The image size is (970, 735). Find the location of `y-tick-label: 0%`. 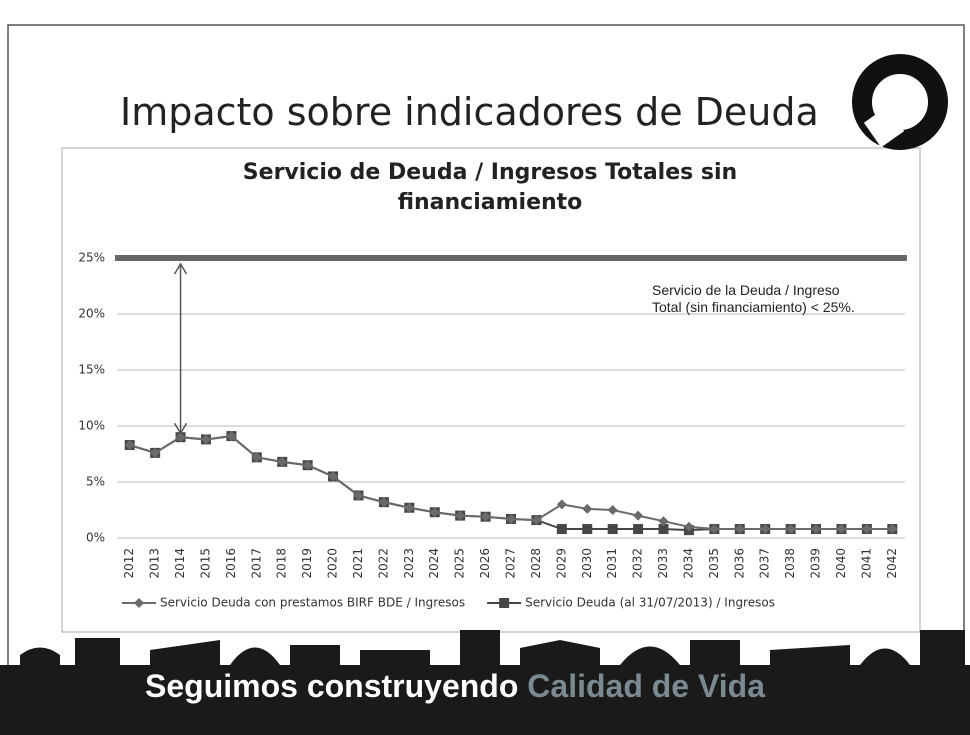

y-tick-label: 0% is located at coordinates (95, 538).